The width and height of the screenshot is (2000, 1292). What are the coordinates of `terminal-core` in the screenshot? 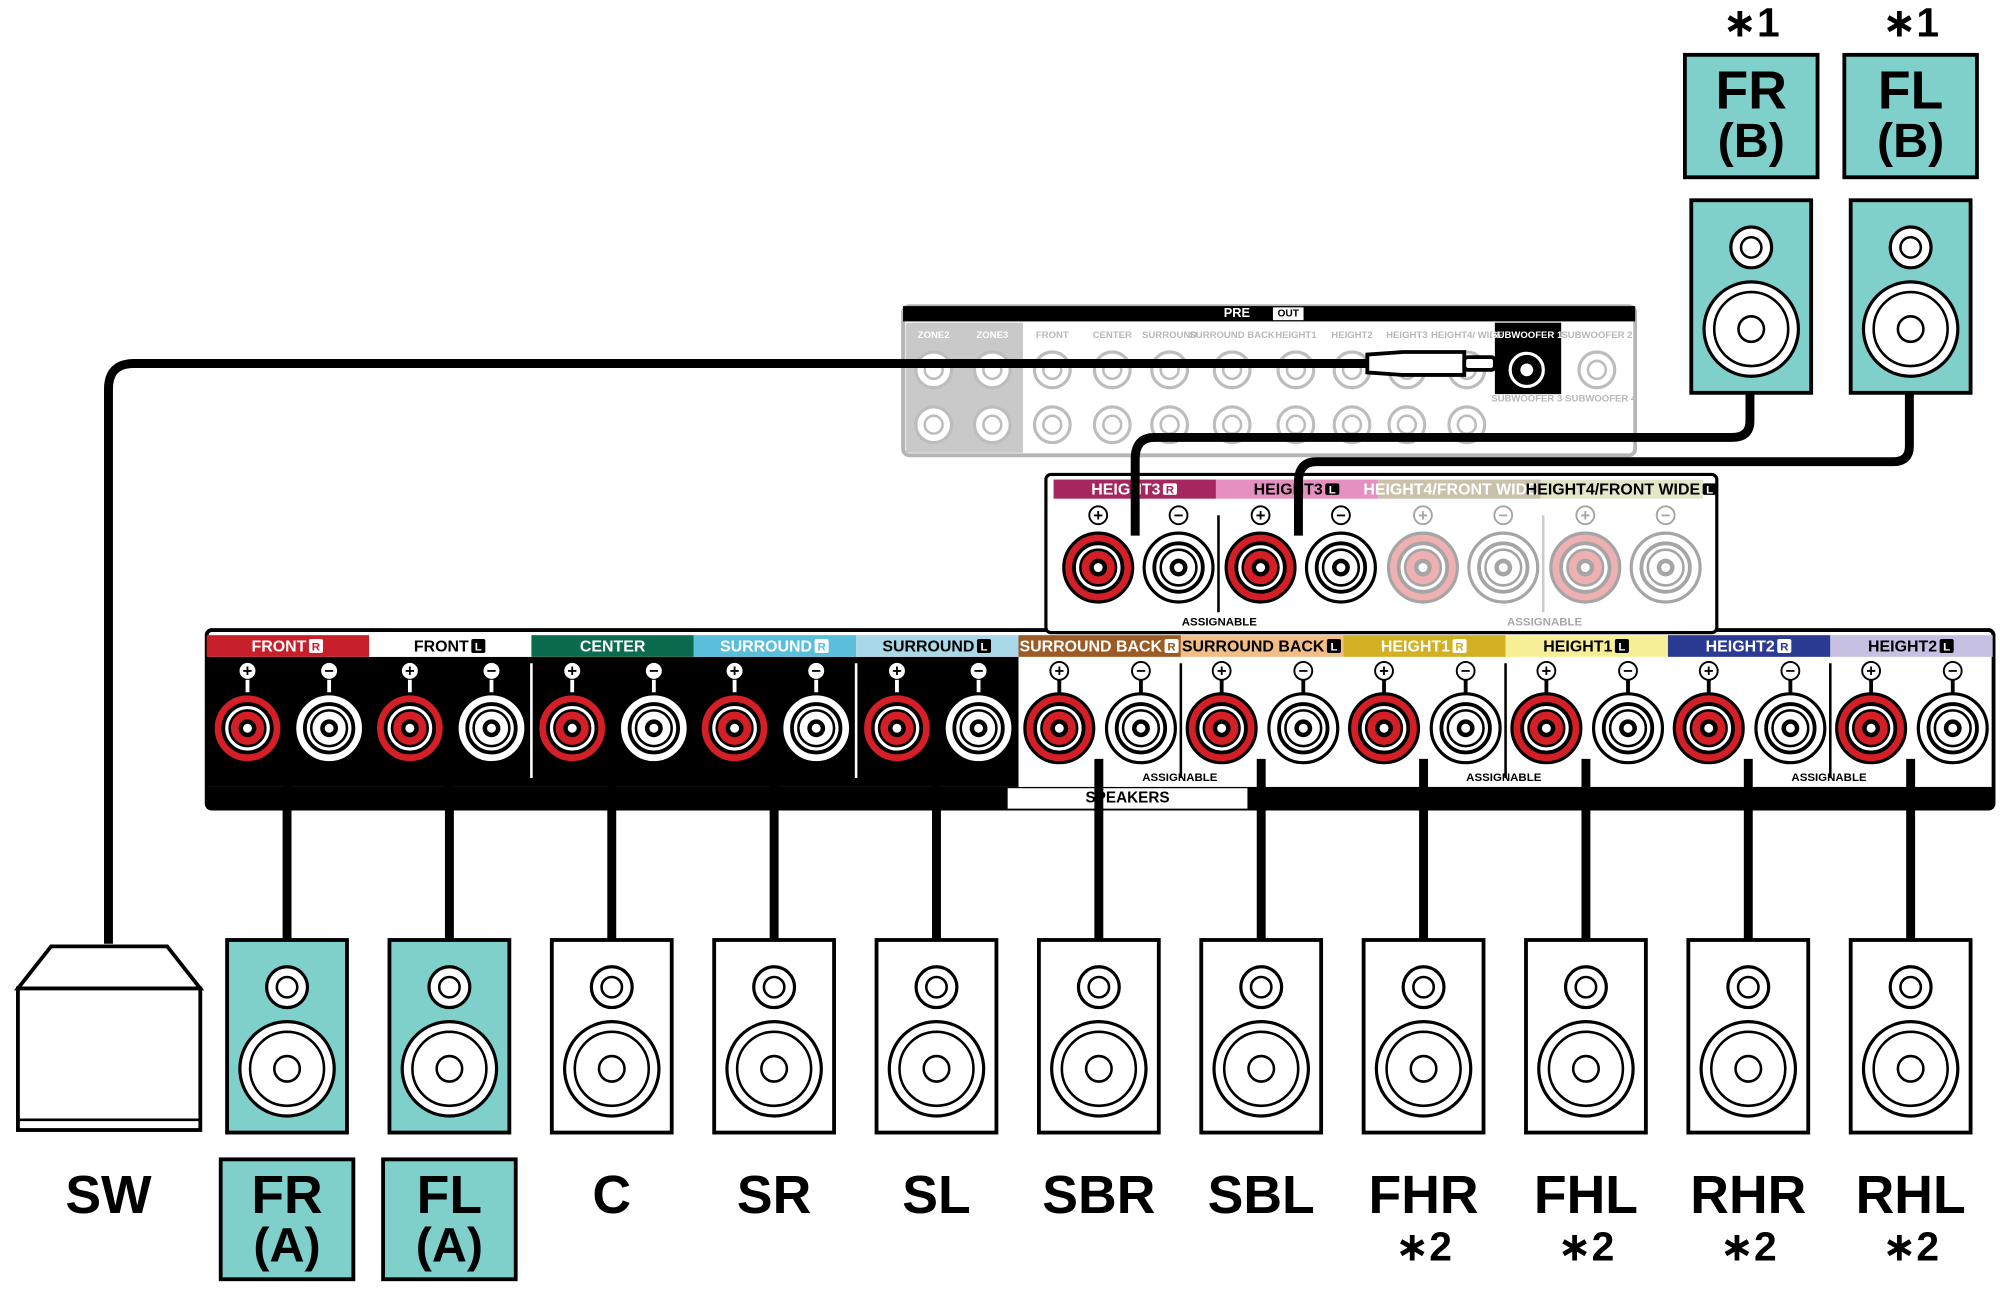 It's located at (1665, 567).